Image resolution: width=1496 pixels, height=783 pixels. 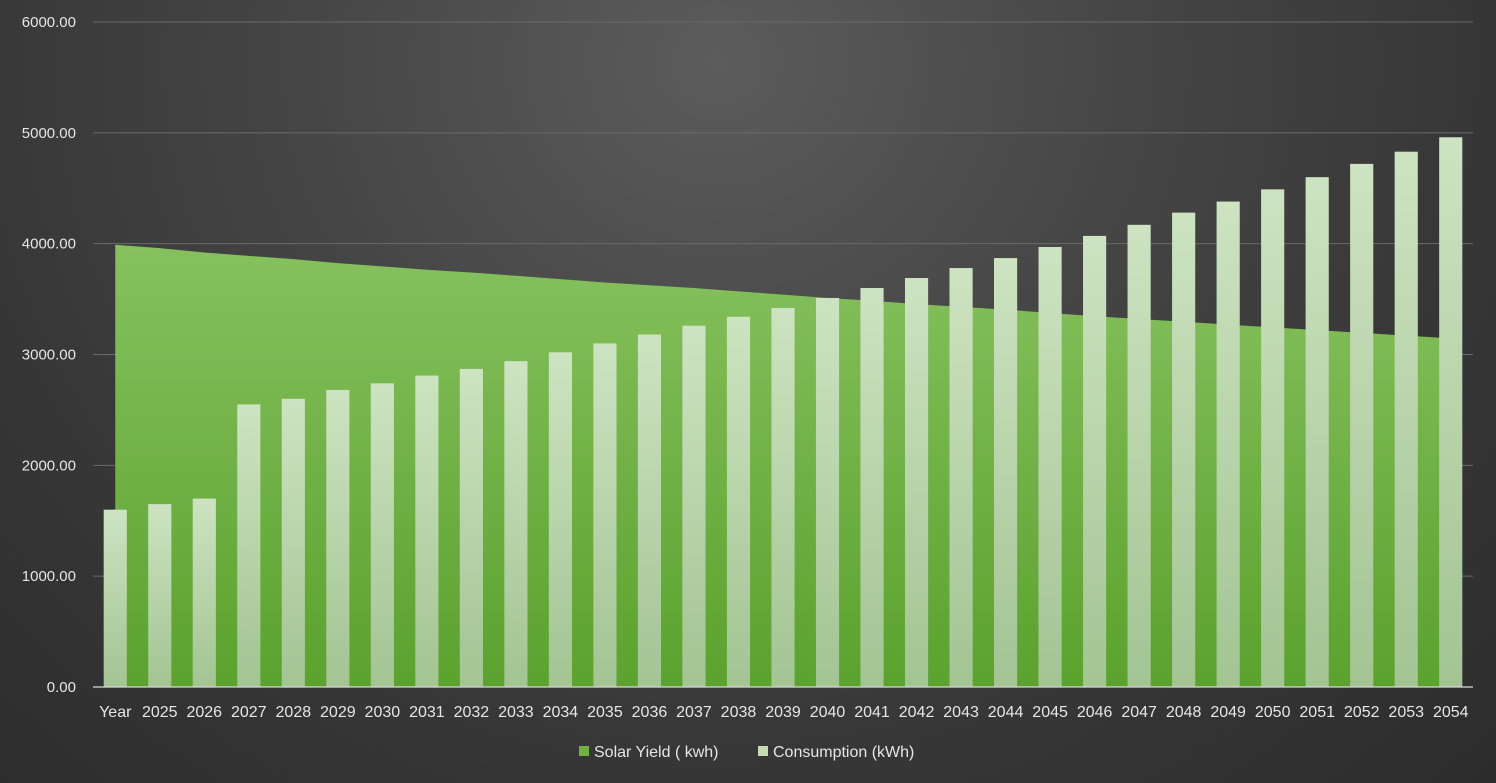 What do you see at coordinates (739, 712) in the screenshot?
I see `x-tick-label: 2038` at bounding box center [739, 712].